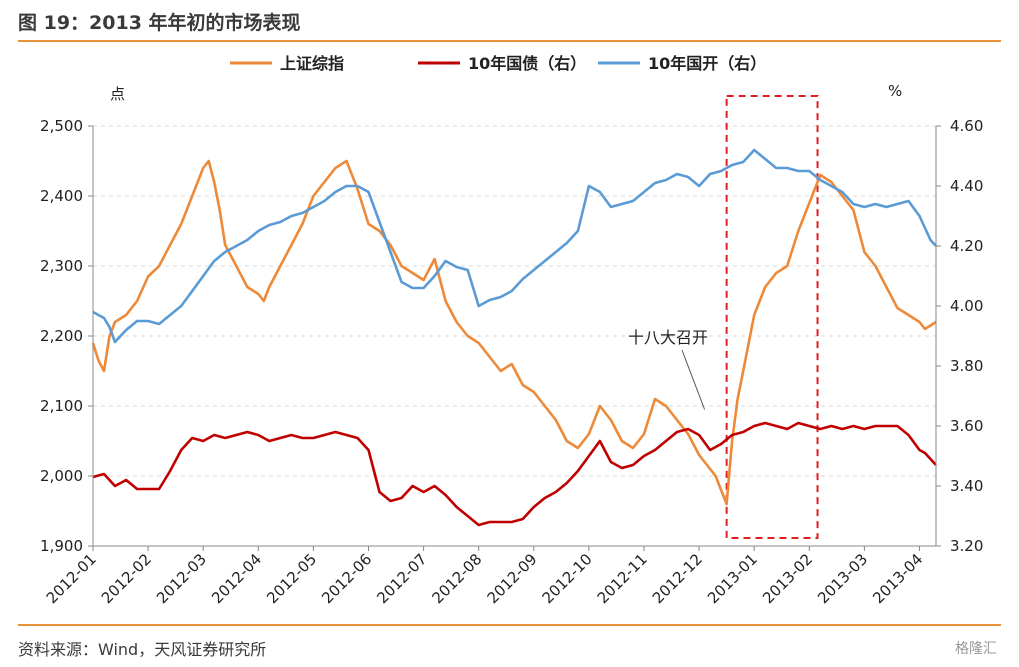 The image size is (1019, 667). Describe the element at coordinates (787, 578) in the screenshot. I see `x-tick-label: 2013-02` at that location.